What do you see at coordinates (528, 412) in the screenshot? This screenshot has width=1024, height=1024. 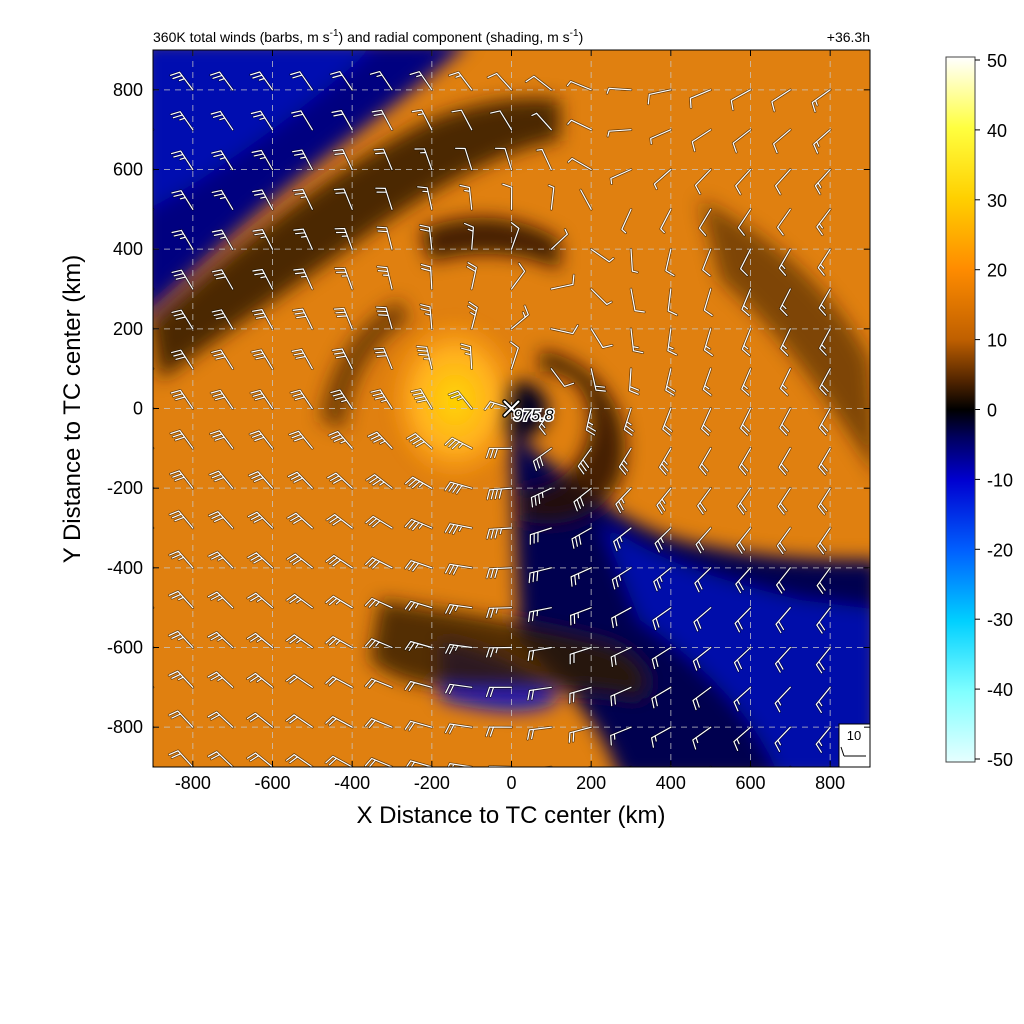 I see `tc-center-marker: 975.8` at bounding box center [528, 412].